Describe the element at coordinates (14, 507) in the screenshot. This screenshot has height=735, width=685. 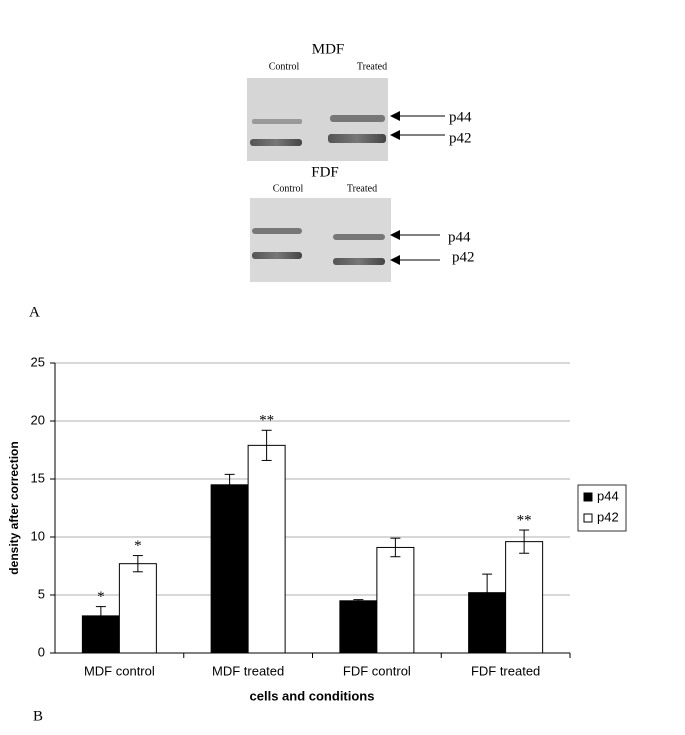
I see `y-axis-title: density after correction` at that location.